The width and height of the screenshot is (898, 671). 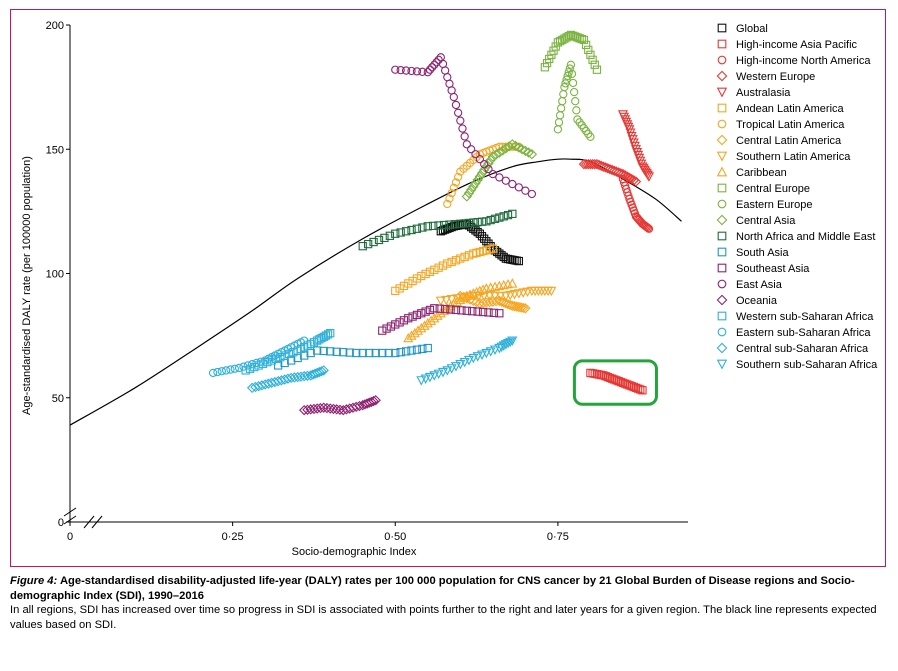 I want to click on legend-item: Central sub-Saharan Africa, so click(x=792, y=348).